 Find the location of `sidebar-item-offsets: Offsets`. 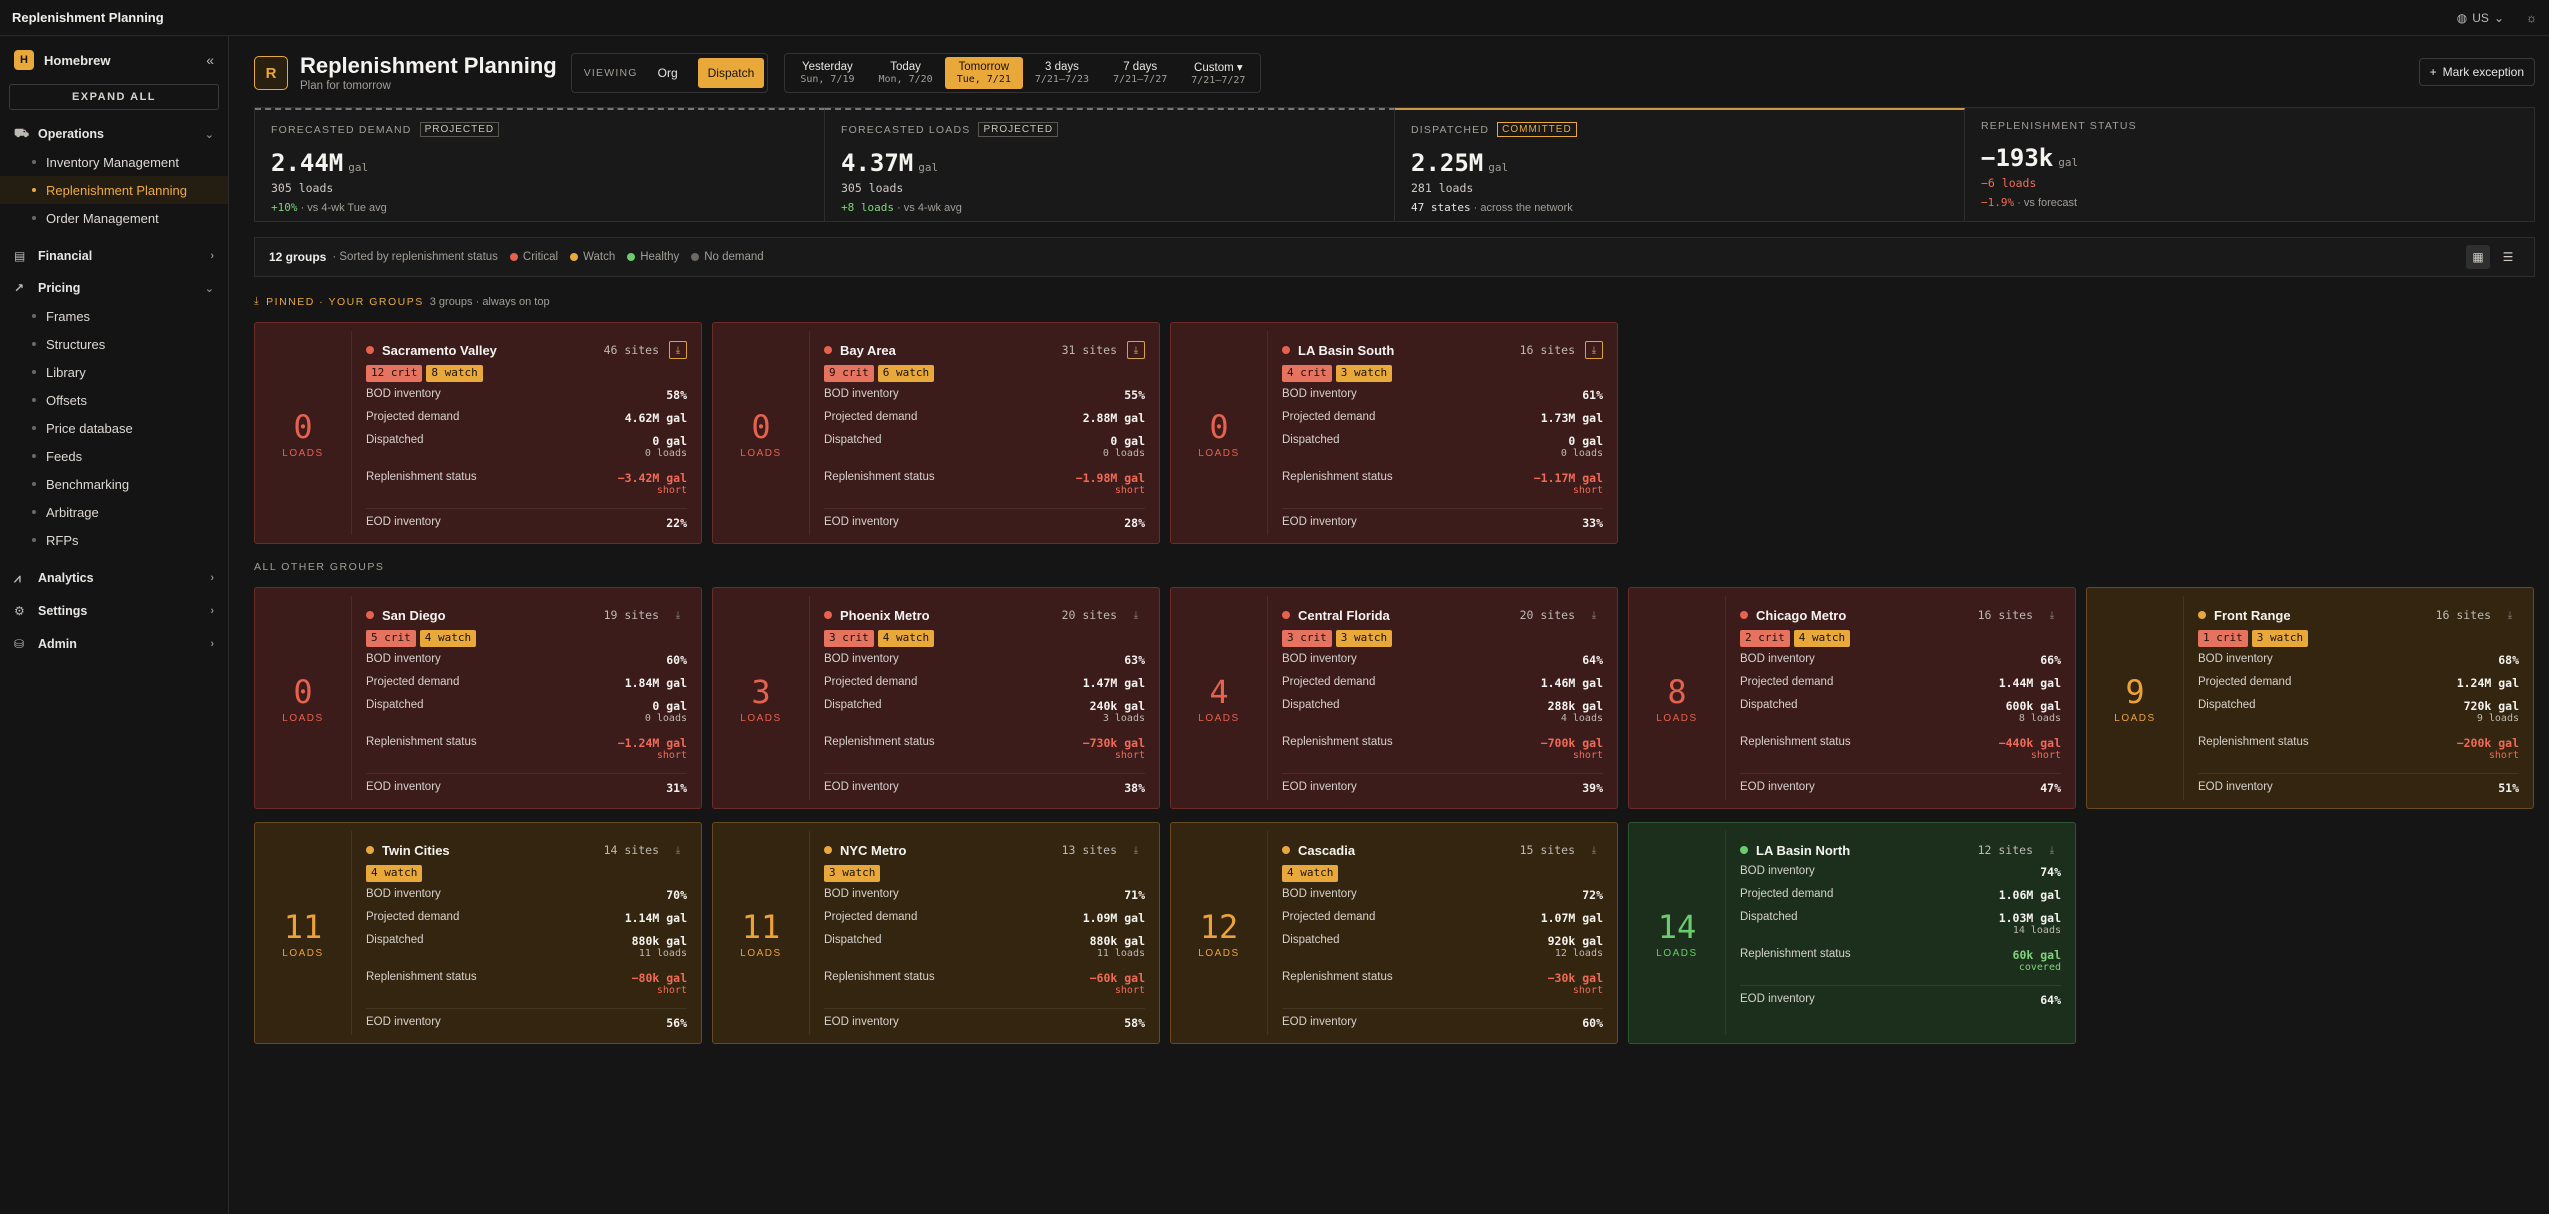

sidebar-item-offsets: Offsets is located at coordinates (114, 400).